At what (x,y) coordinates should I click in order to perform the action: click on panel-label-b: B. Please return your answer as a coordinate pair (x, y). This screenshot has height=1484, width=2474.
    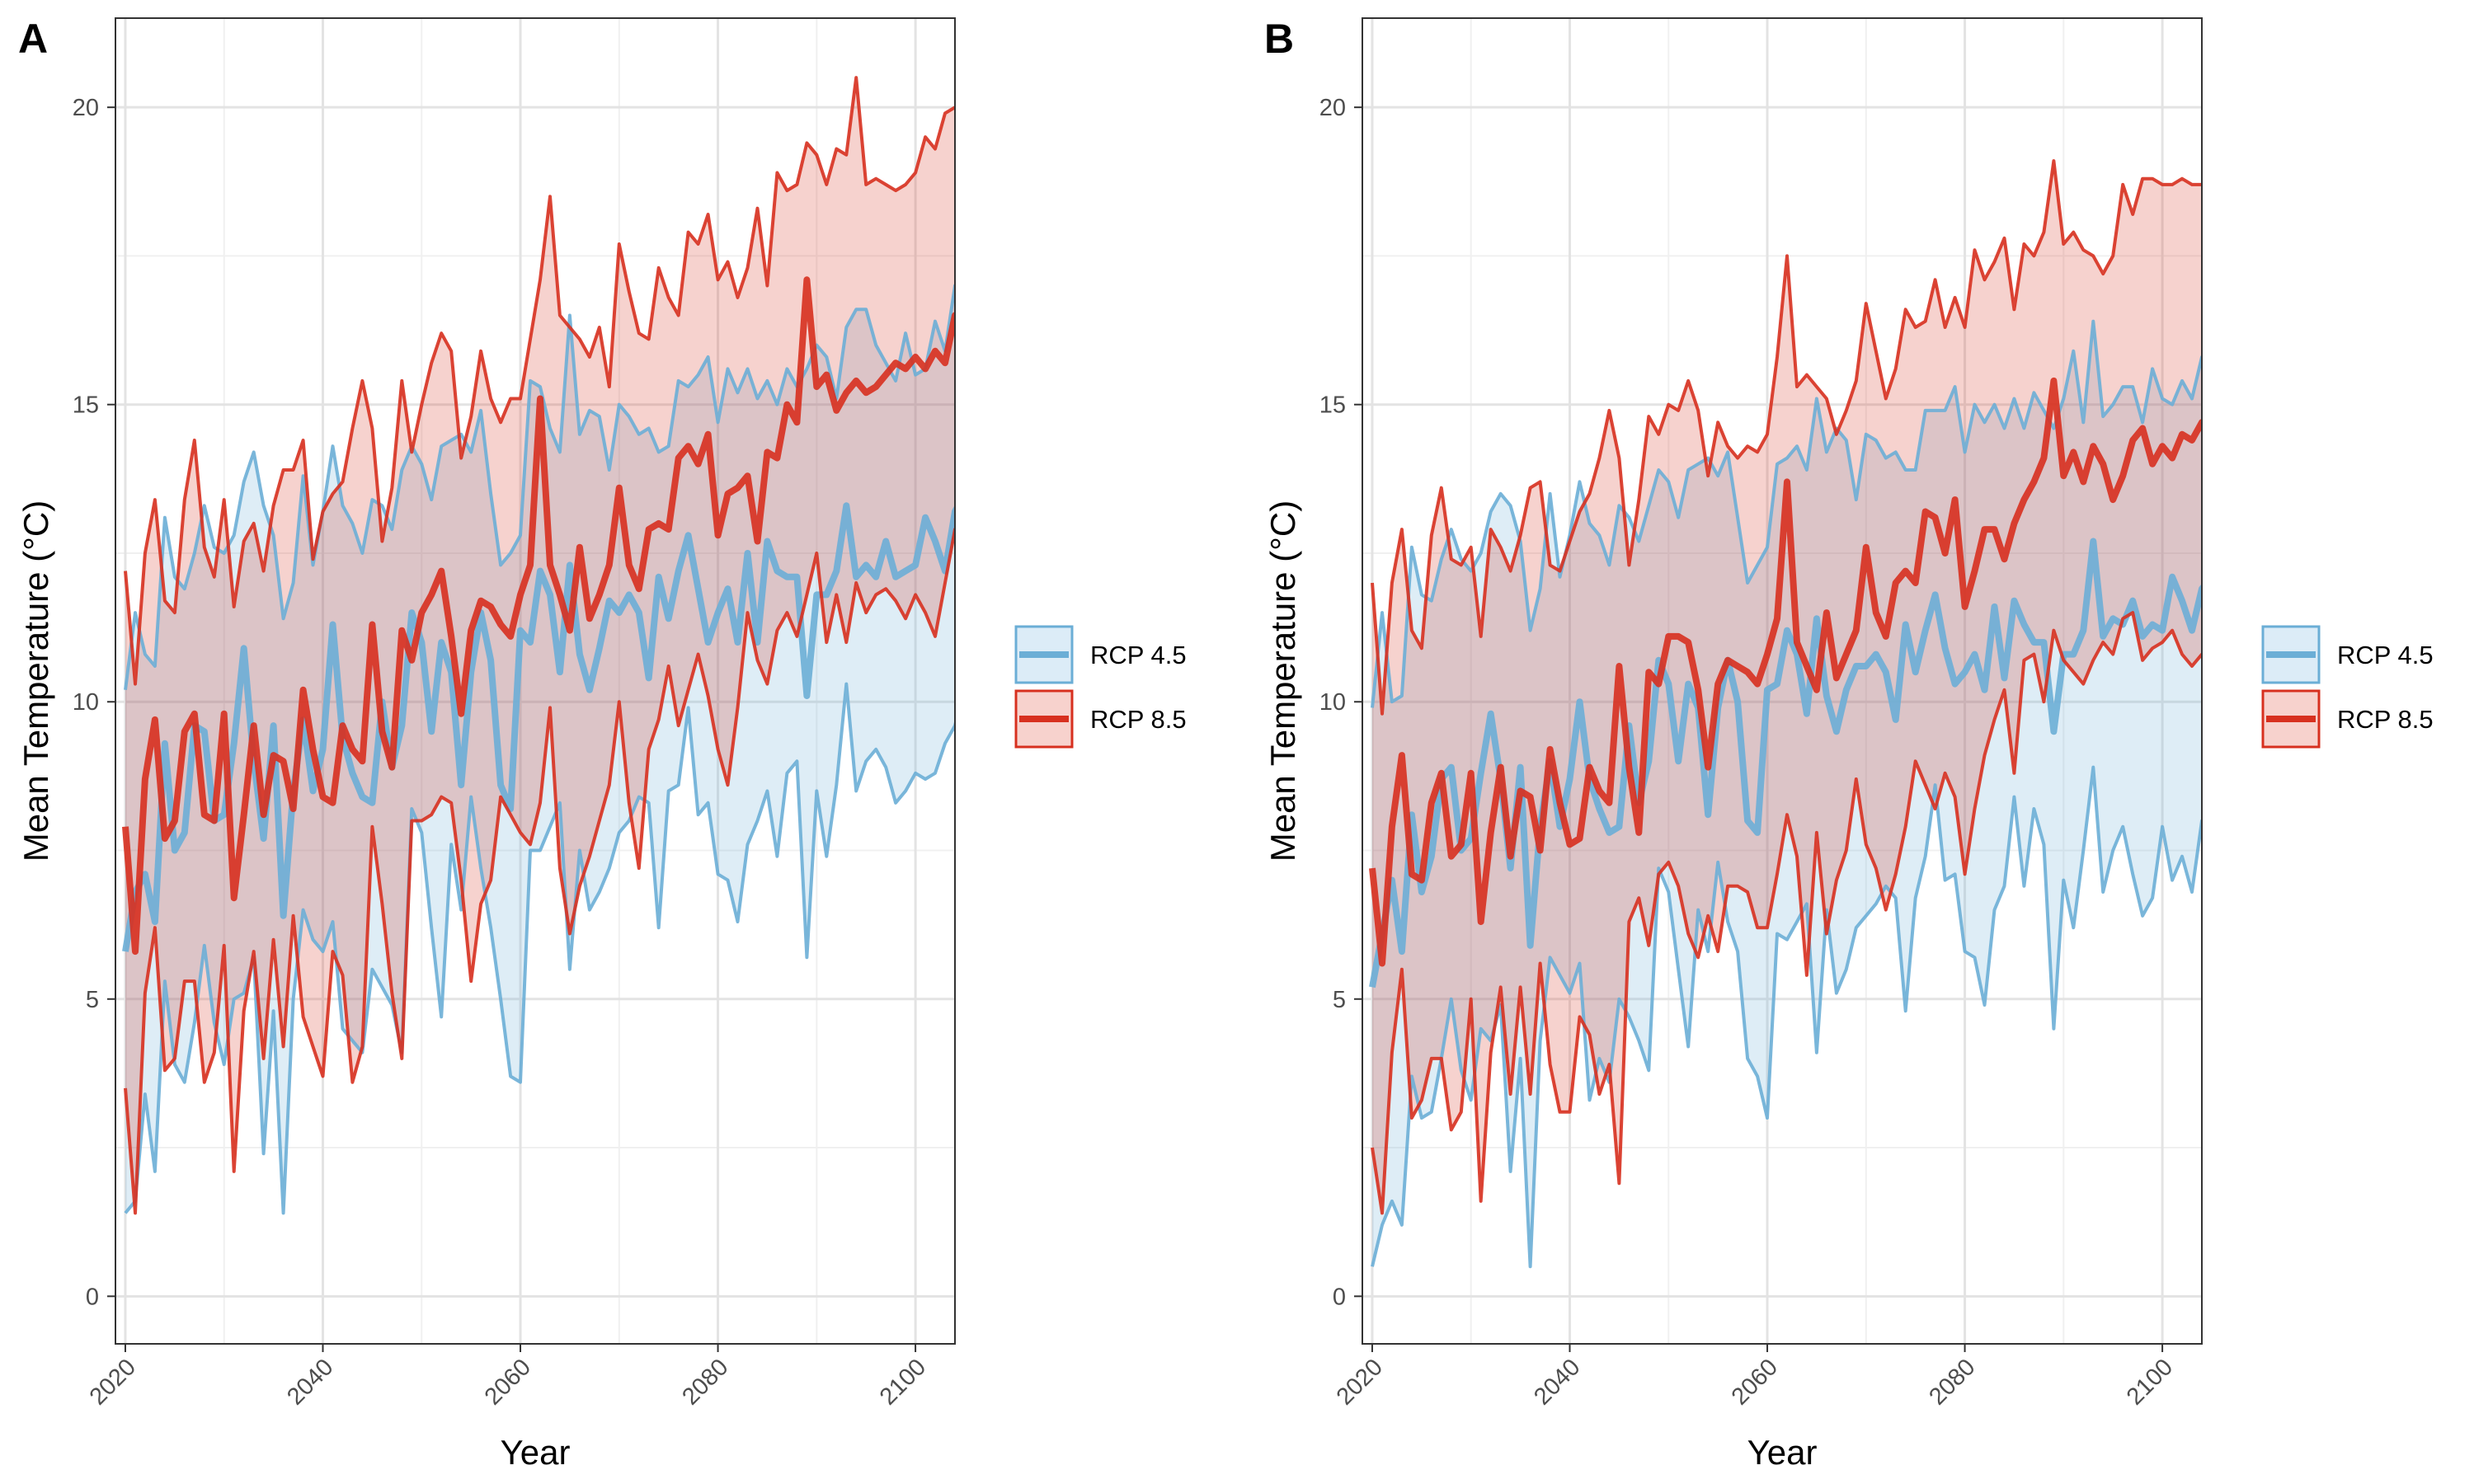
    Looking at the image, I should click on (1279, 39).